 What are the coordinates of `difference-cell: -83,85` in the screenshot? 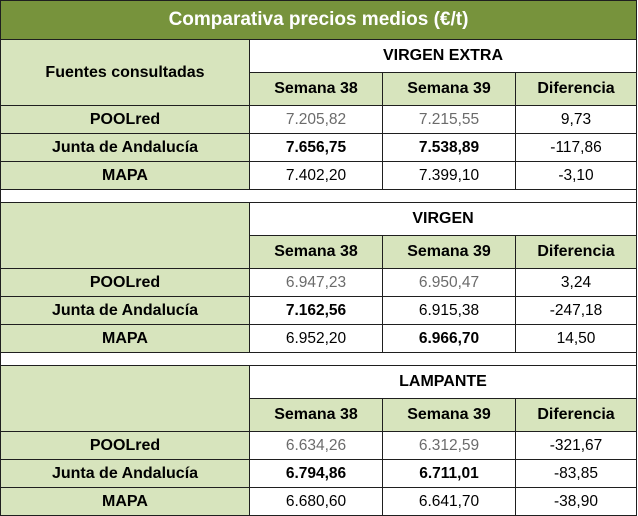 It's located at (576, 473).